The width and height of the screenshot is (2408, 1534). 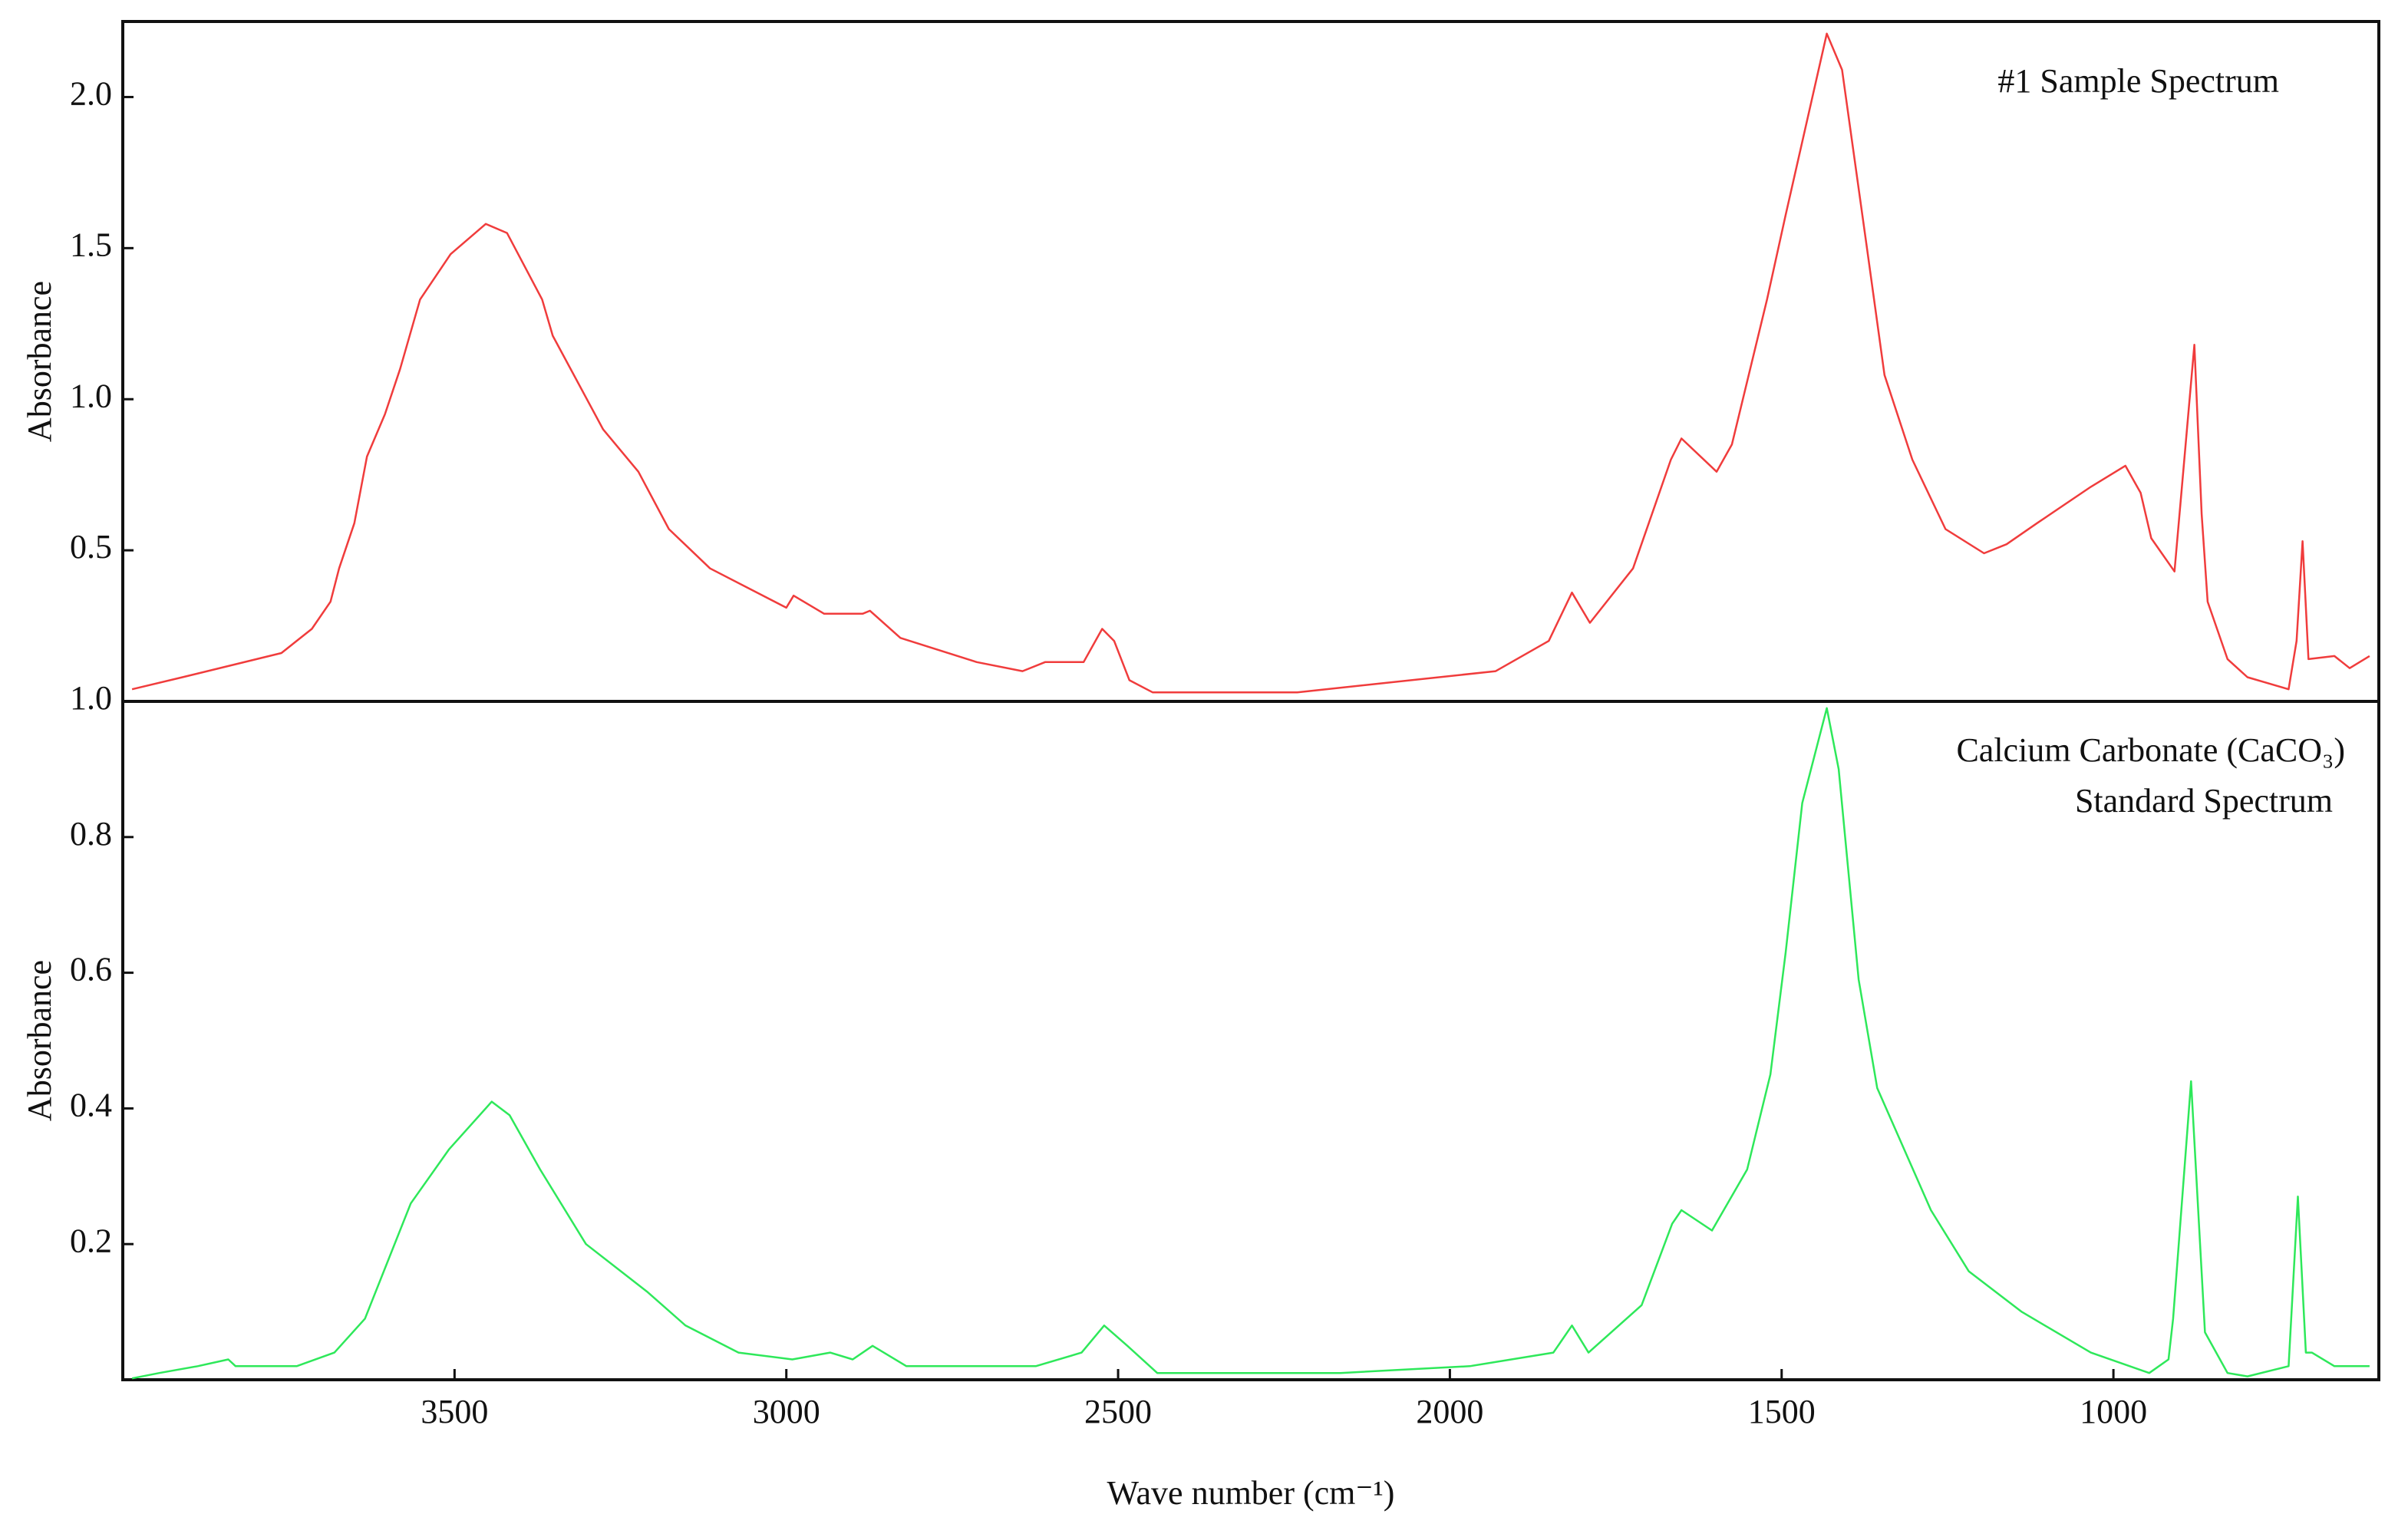 I want to click on x-tick-label: 1000, so click(x=2113, y=1411).